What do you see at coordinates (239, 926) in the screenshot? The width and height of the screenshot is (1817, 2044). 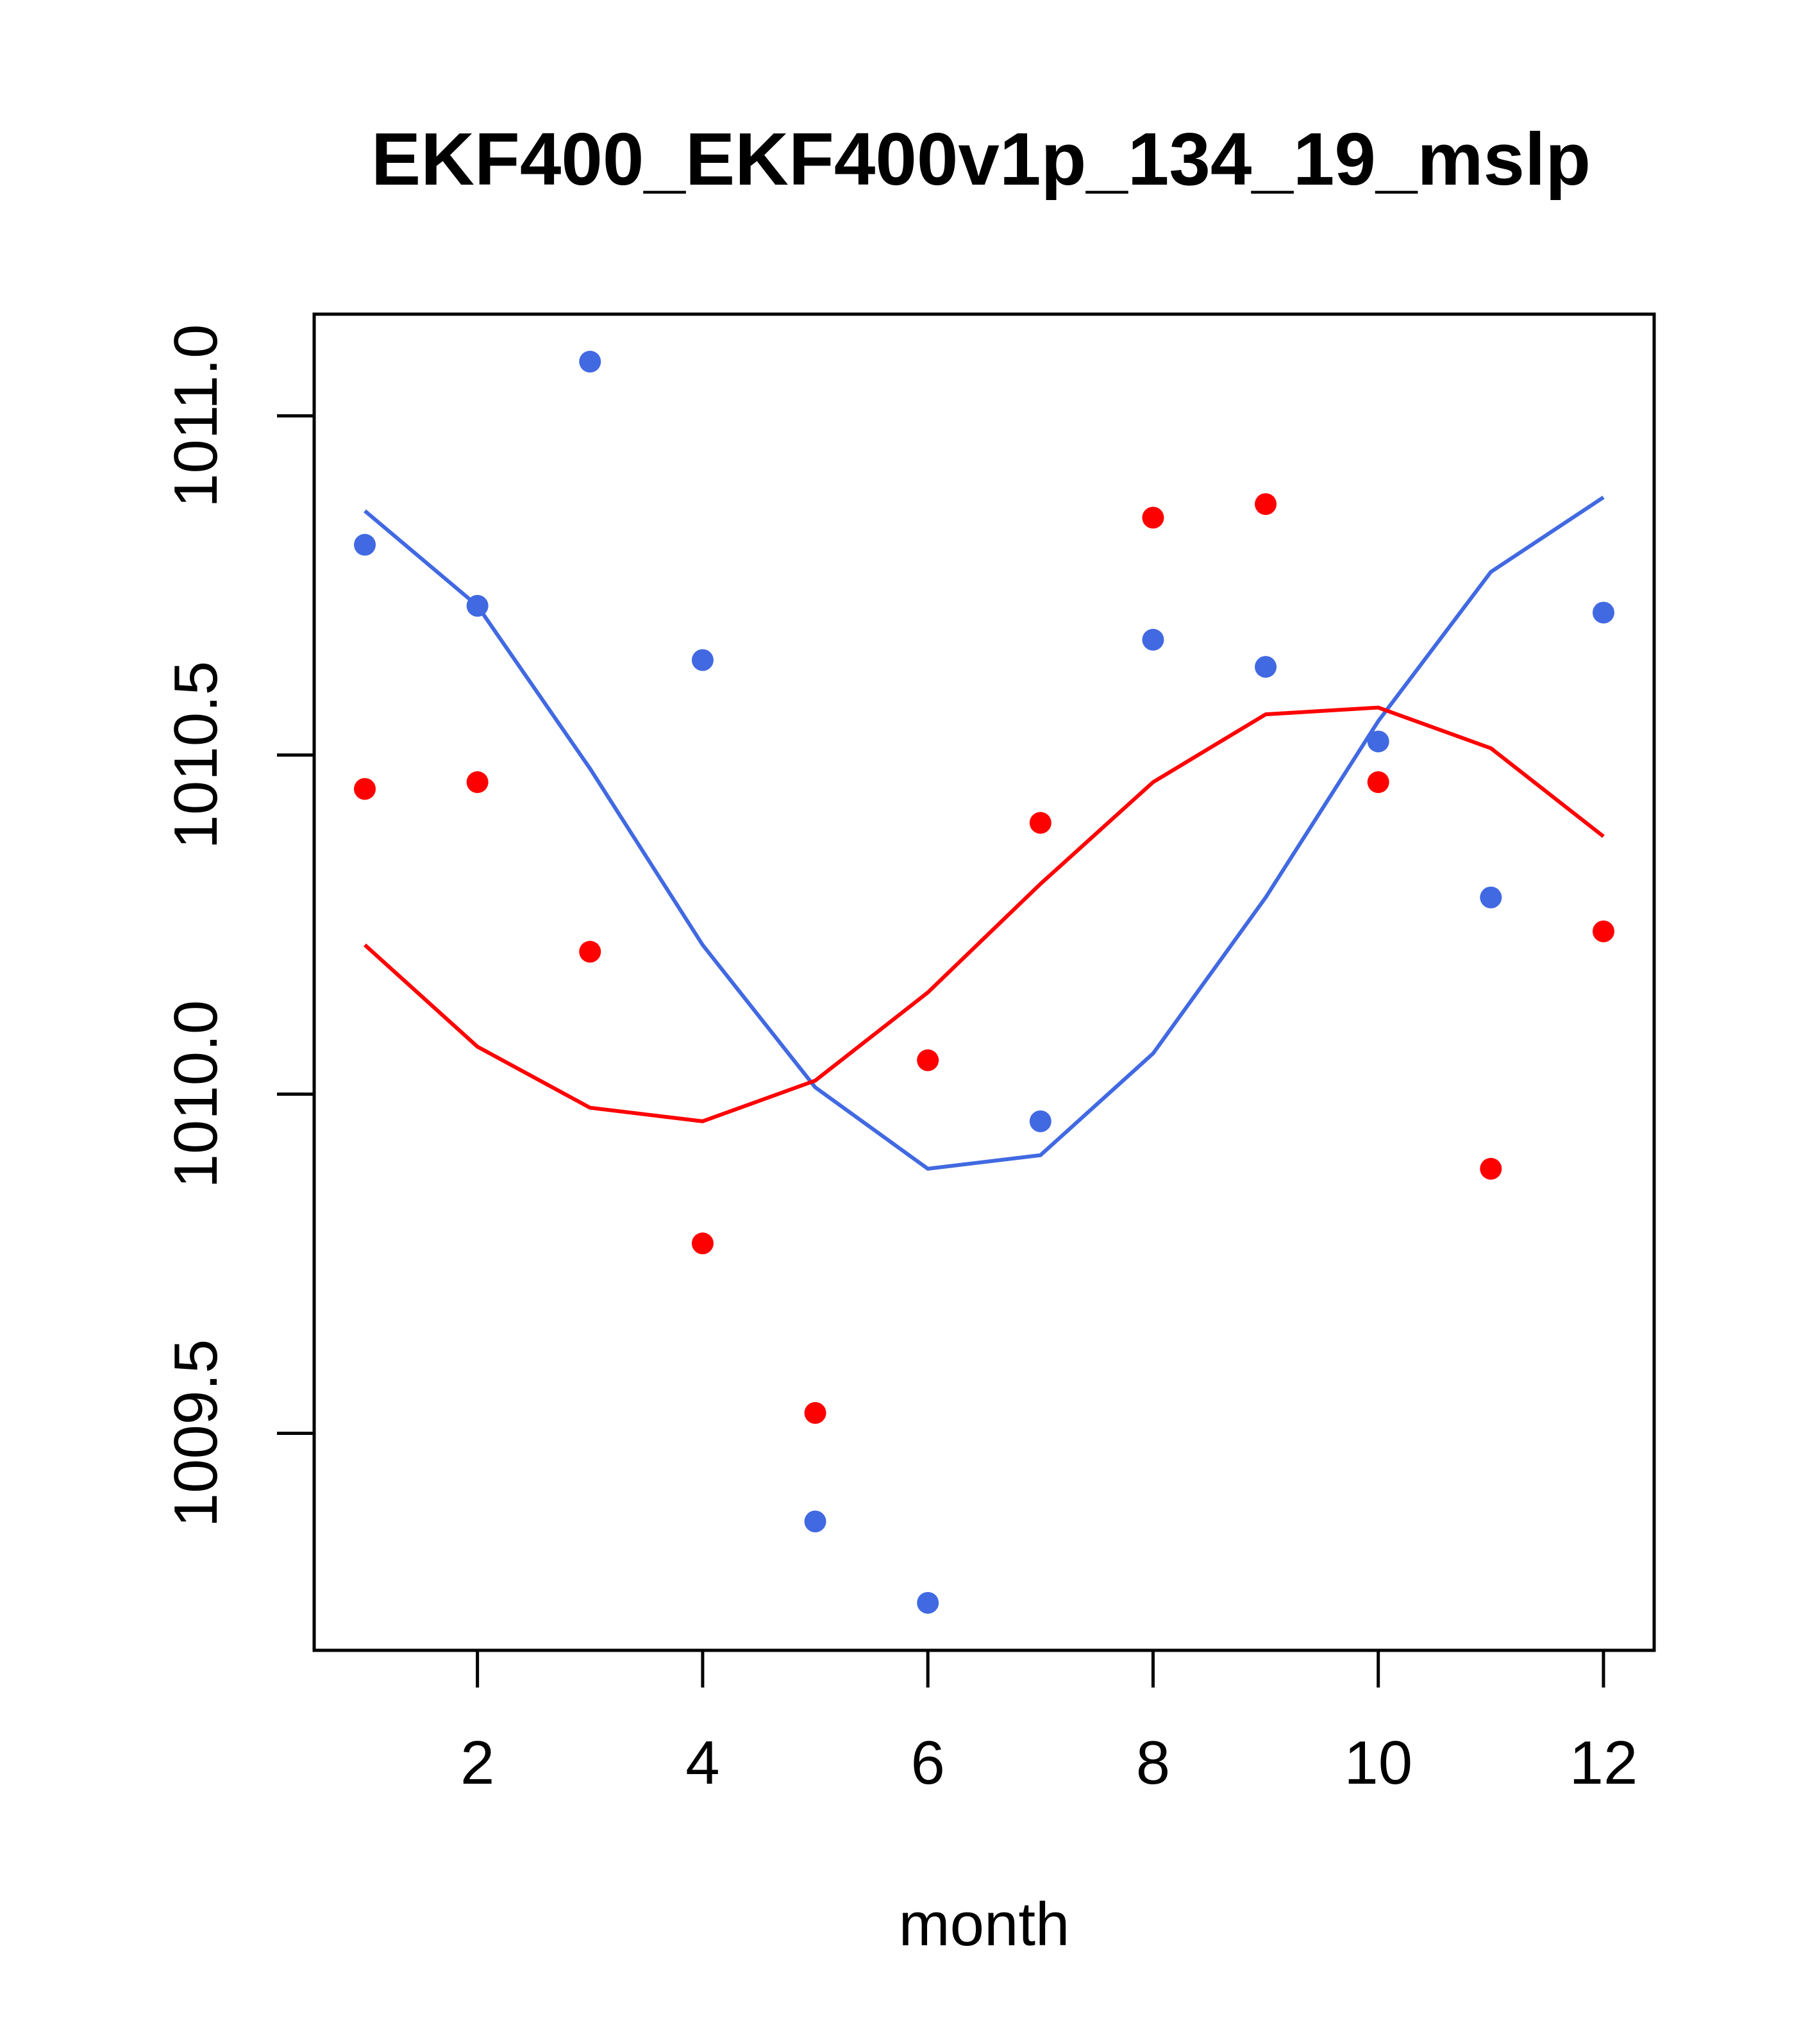 I see `y-axis: 1009.5 1010.0 1010.5 1011.0` at bounding box center [239, 926].